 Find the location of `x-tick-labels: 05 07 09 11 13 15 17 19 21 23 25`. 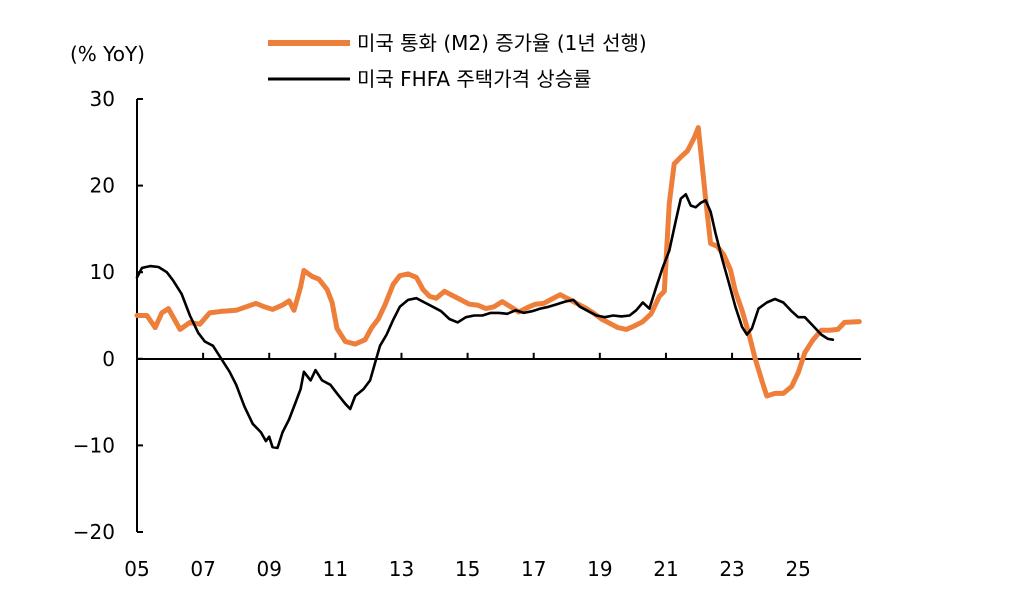

x-tick-labels: 05 07 09 11 13 15 17 19 21 23 25 is located at coordinates (467, 569).